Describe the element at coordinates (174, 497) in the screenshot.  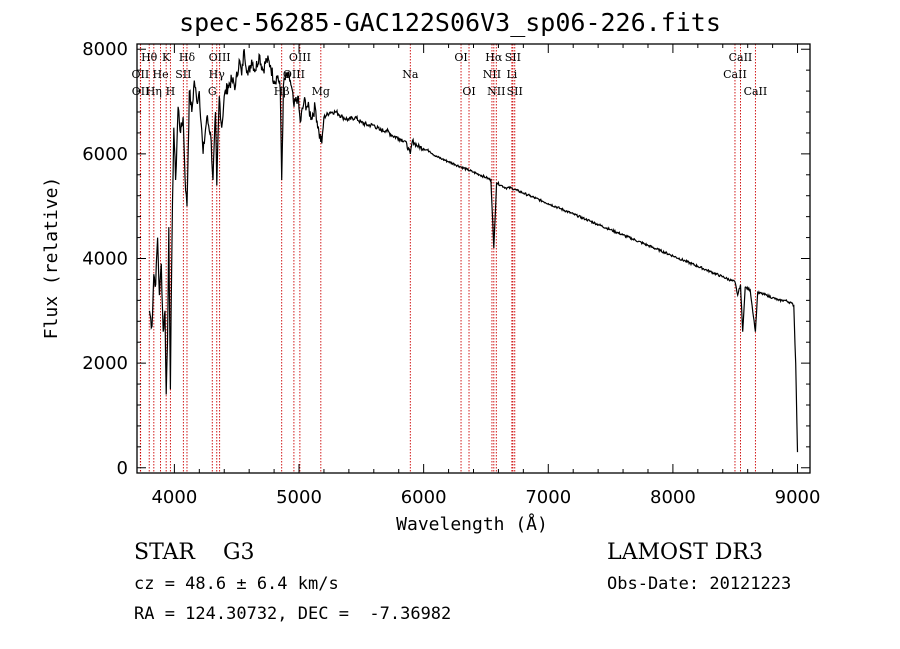
I see `x-tick-label: 4000` at that location.